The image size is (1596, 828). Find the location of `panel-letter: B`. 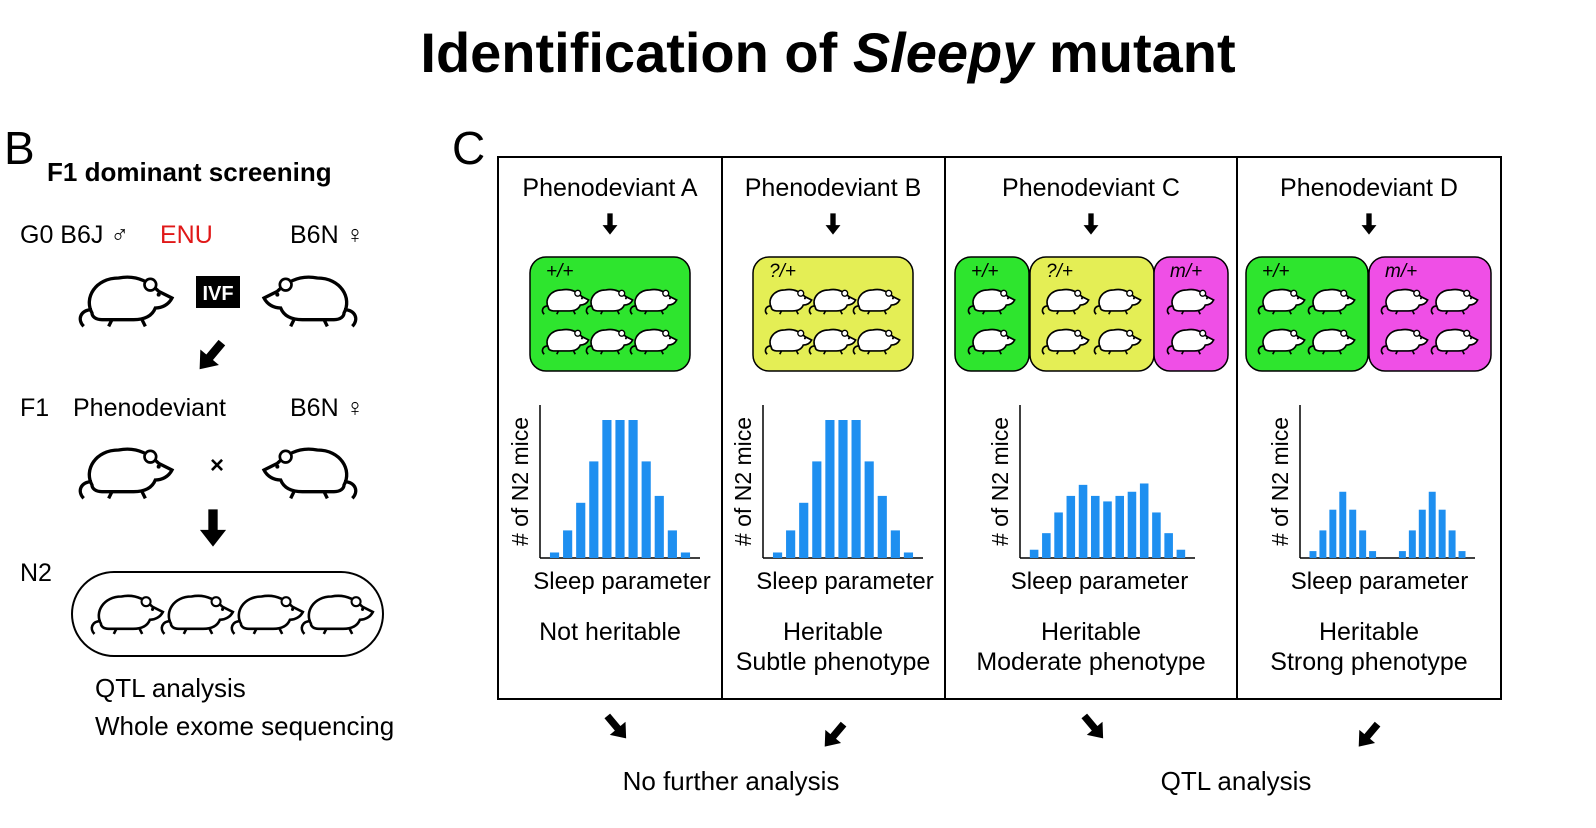

panel-letter: B is located at coordinates (19, 148).